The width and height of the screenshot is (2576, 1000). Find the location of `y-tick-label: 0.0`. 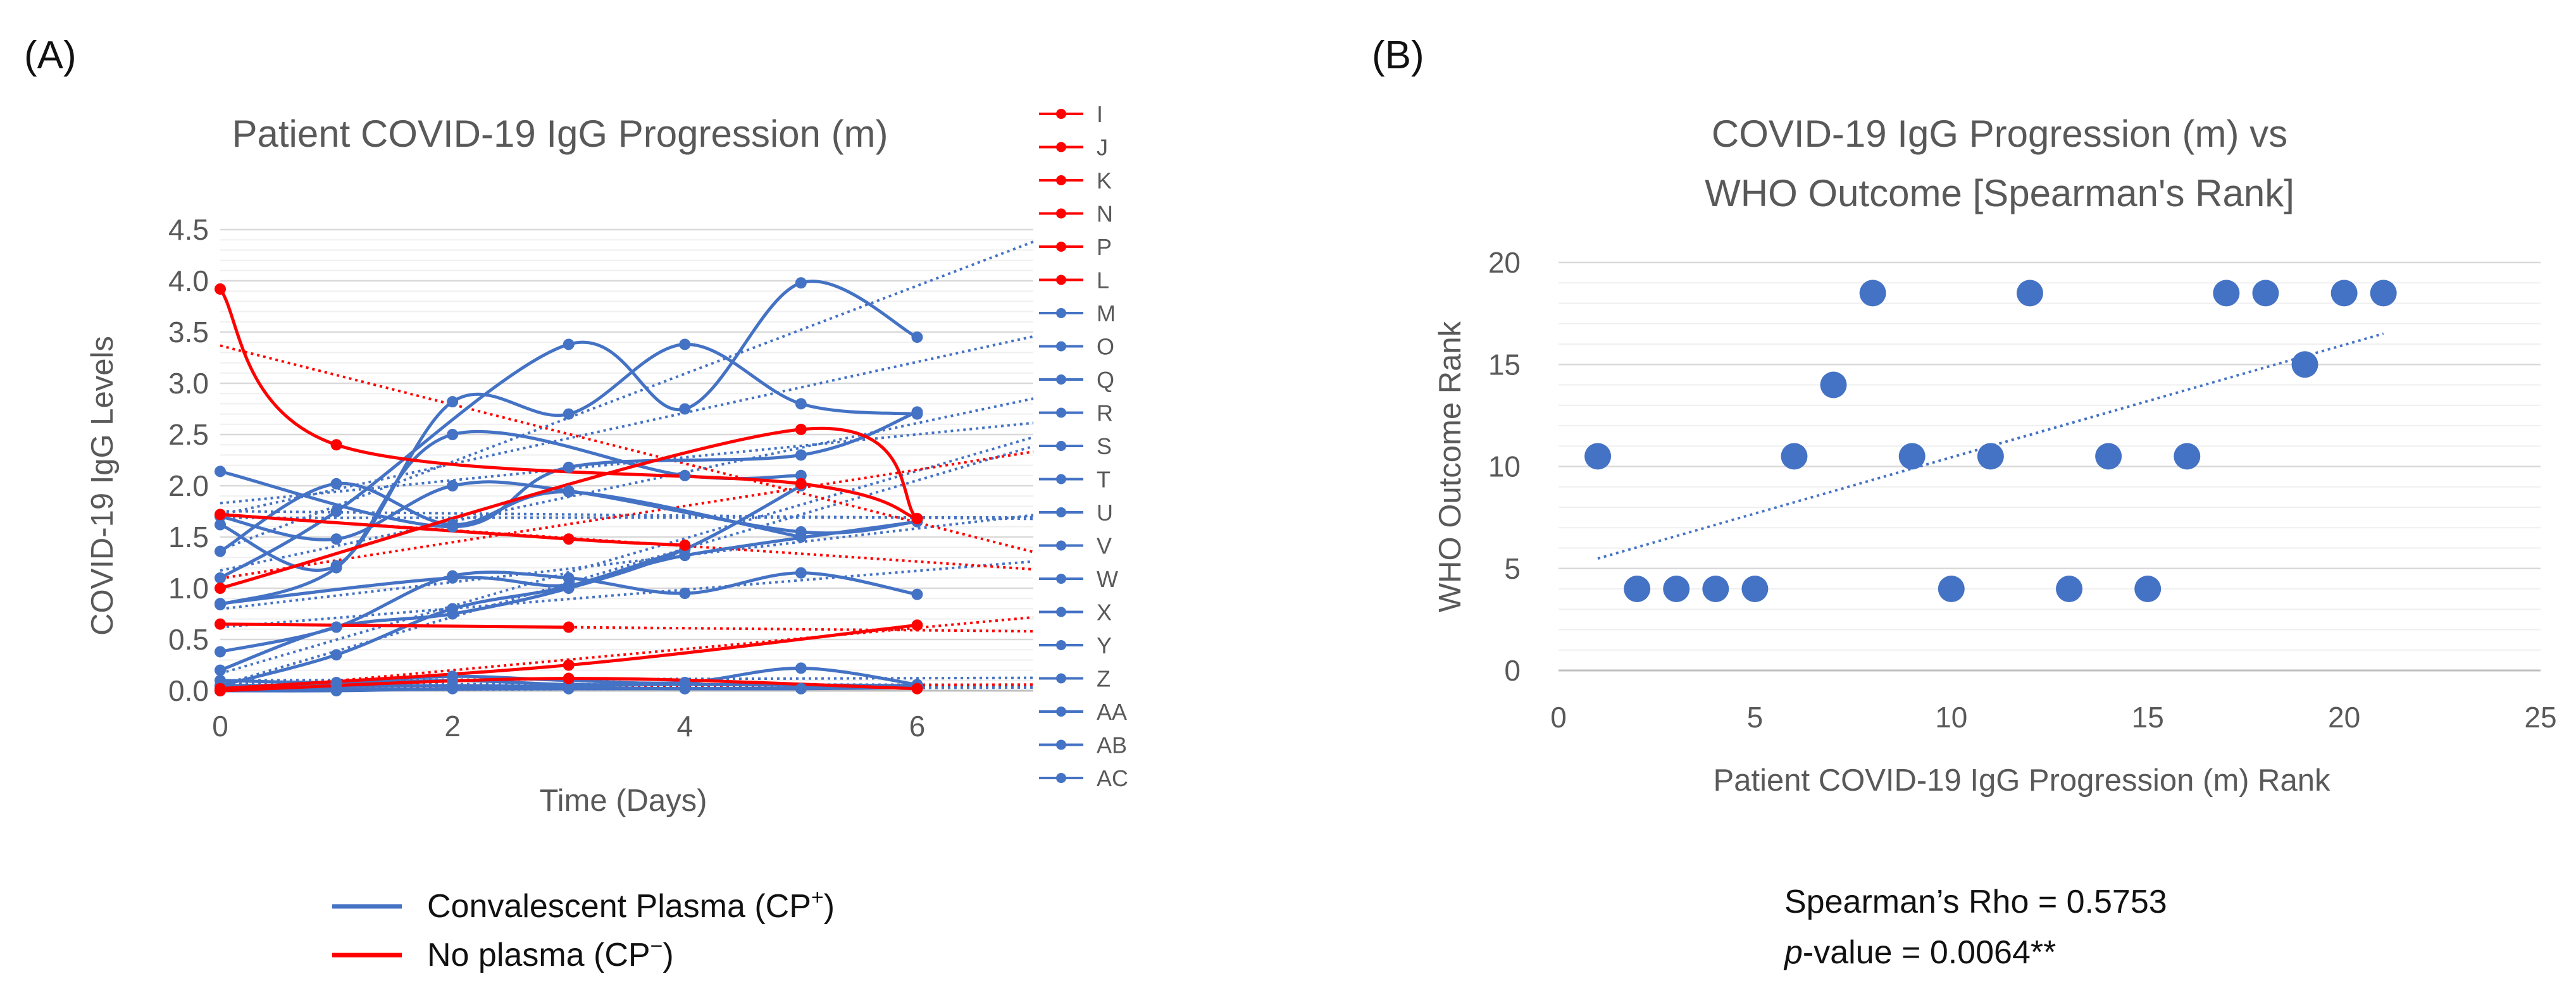

y-tick-label: 0.0 is located at coordinates (189, 690).